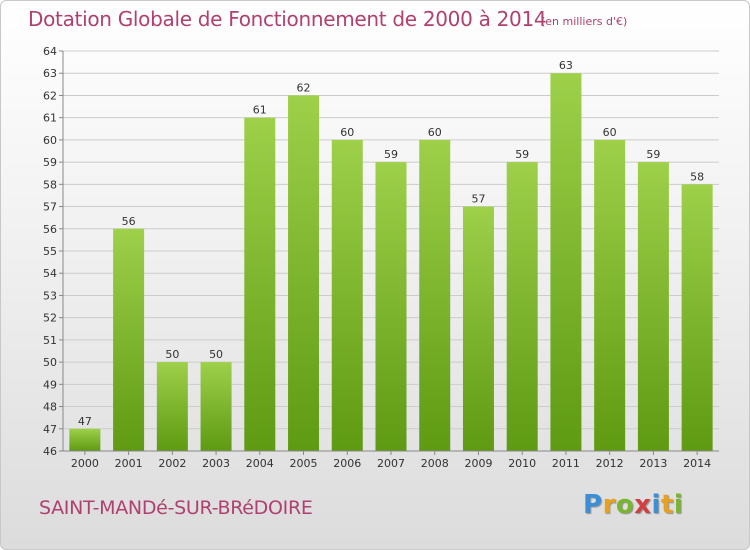 The height and width of the screenshot is (550, 750). Describe the element at coordinates (172, 354) in the screenshot. I see `data-label-2002: 50` at that location.